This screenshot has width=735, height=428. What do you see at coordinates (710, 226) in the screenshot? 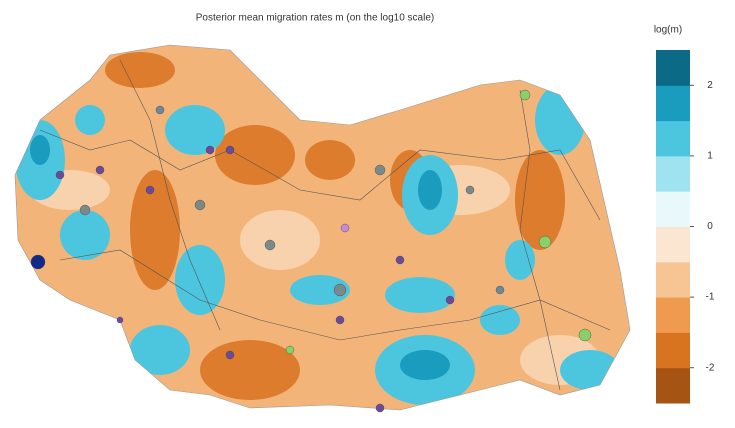
I see `colorbar-tick-label: 0` at bounding box center [710, 226].